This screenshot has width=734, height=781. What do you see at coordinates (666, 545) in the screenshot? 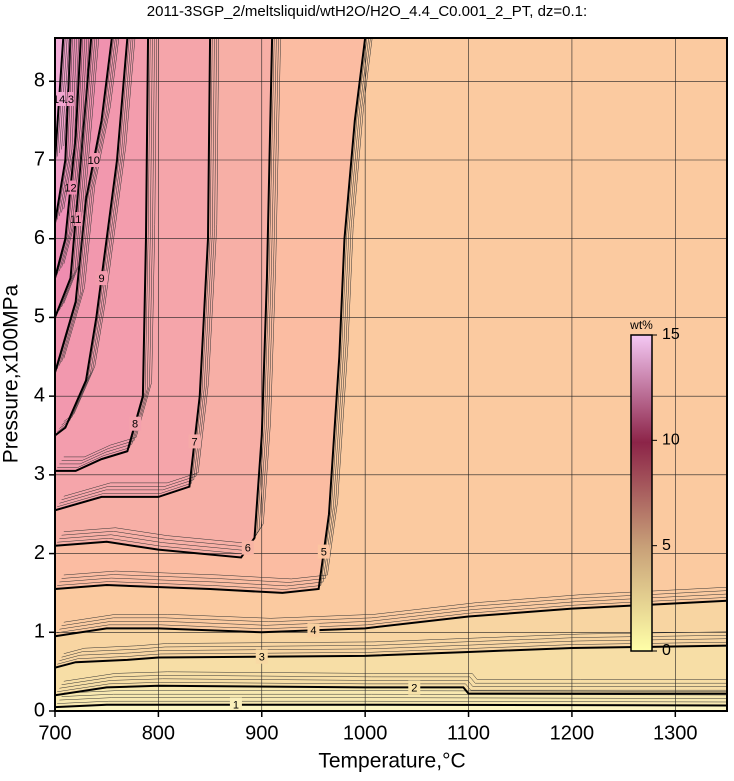
I see `colorbar-tick-label: 5` at bounding box center [666, 545].